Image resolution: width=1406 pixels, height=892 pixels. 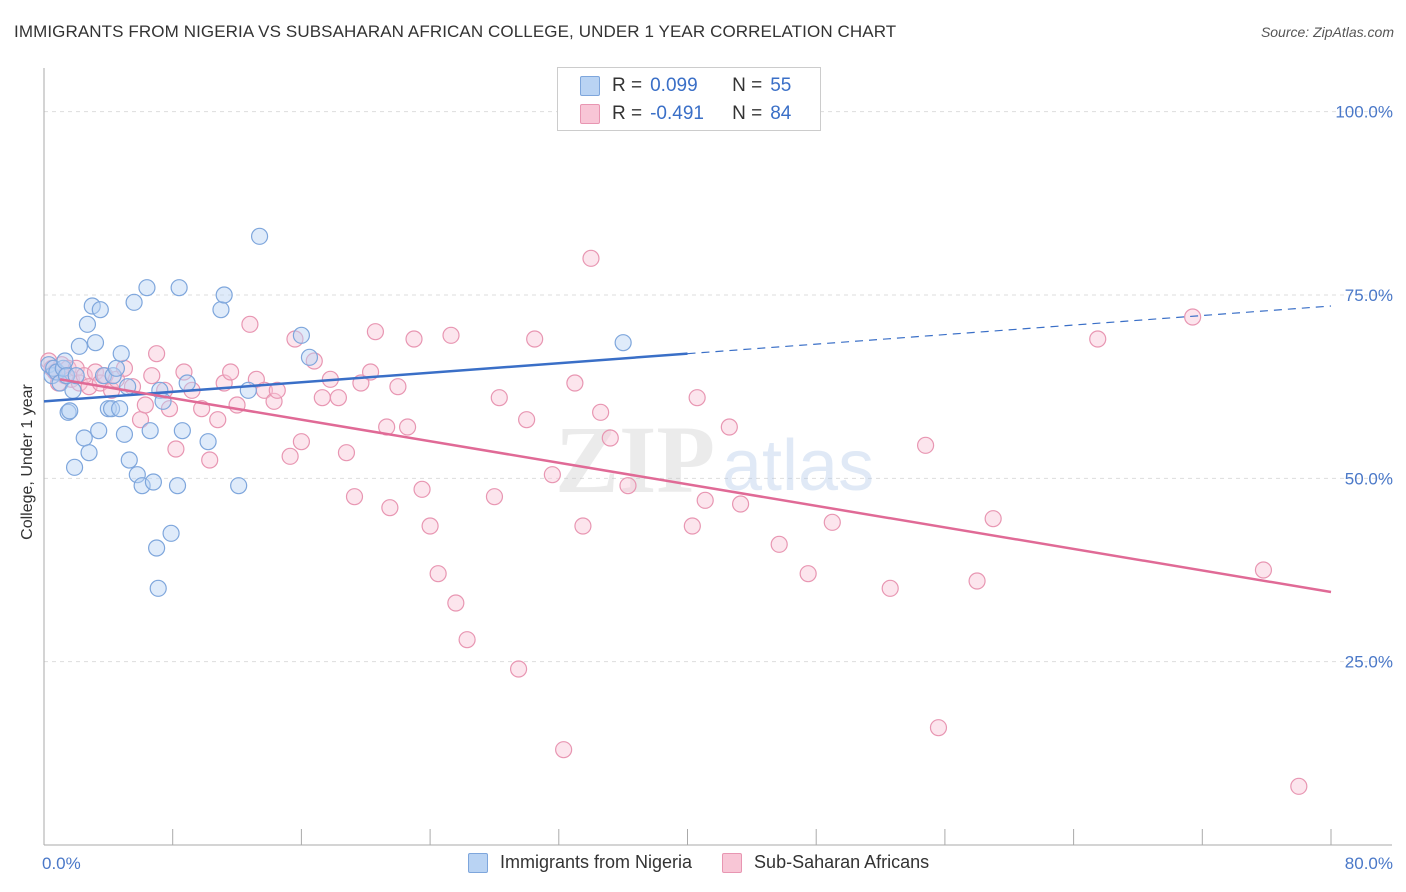 I want to click on legend-swatch-nigeria, so click(x=478, y=862).